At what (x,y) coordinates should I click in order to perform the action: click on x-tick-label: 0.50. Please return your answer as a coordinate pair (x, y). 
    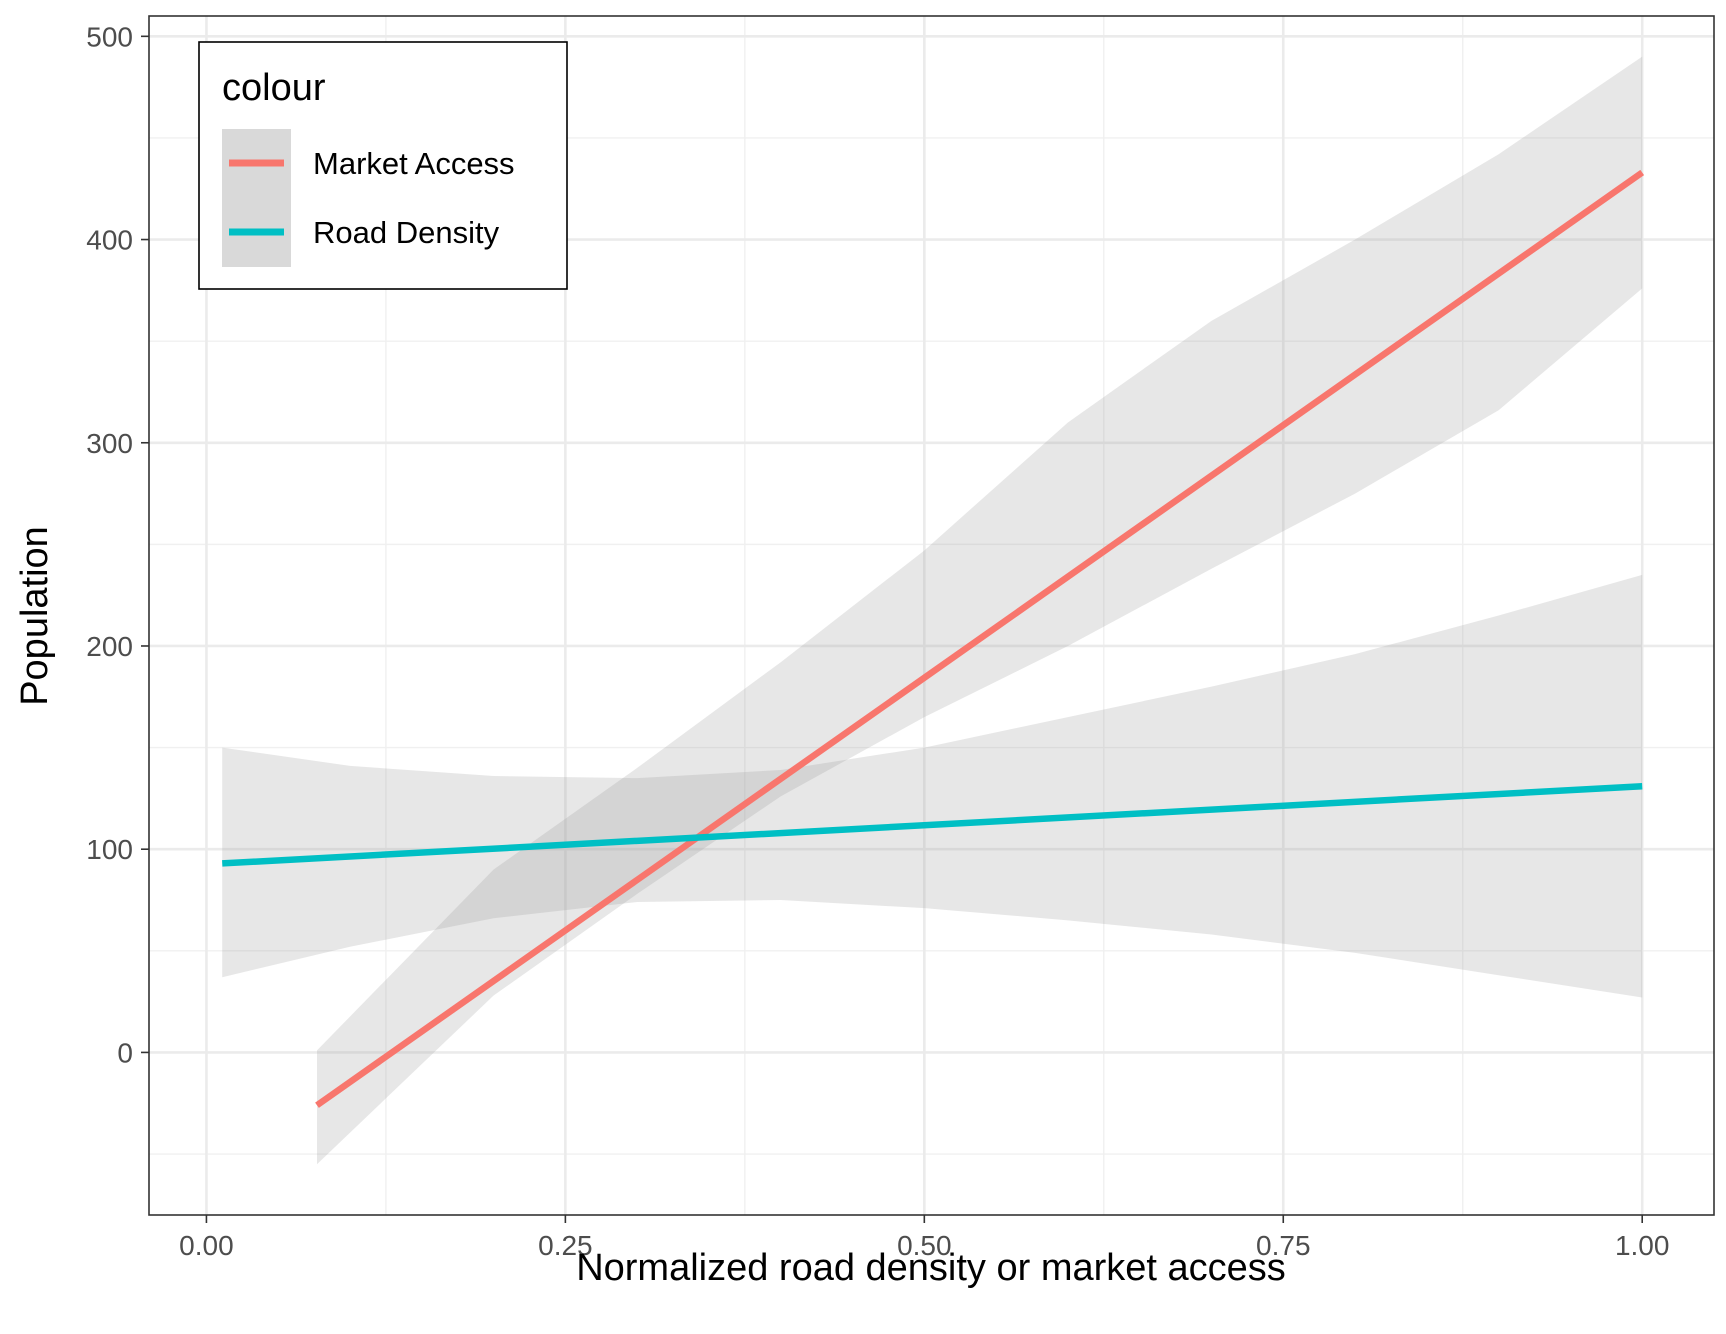
    Looking at the image, I should click on (924, 1245).